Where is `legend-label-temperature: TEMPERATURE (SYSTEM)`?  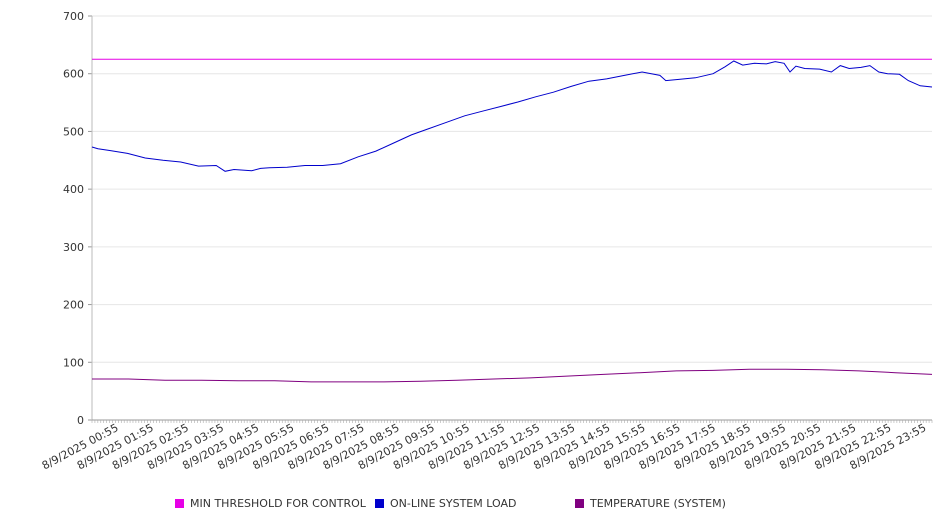 legend-label-temperature: TEMPERATURE (SYSTEM) is located at coordinates (658, 503).